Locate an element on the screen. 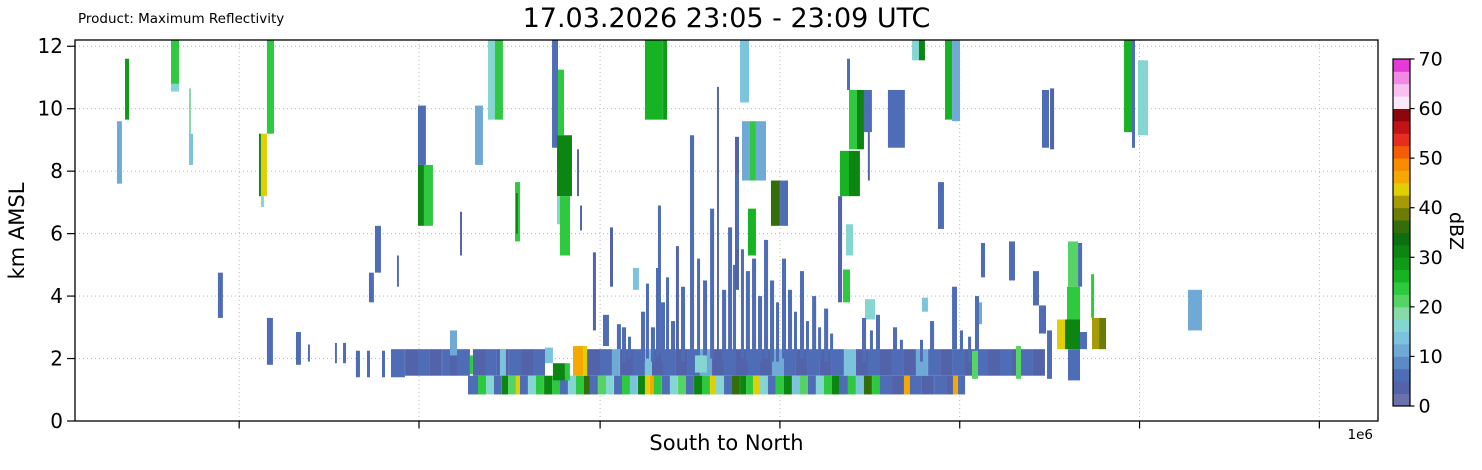  svg-text: 70 is located at coordinates (1431, 60).